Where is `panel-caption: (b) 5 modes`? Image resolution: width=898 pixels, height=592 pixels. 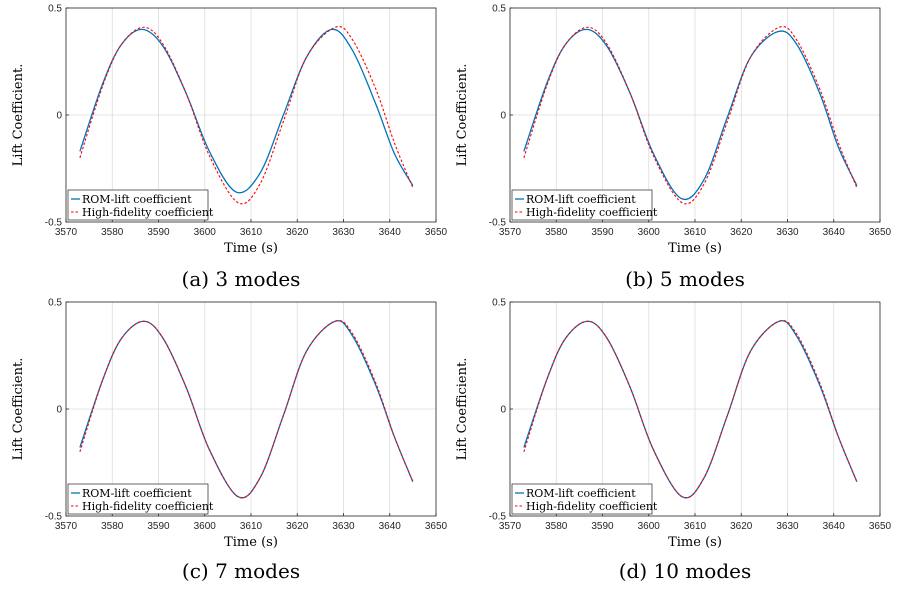
panel-caption: (b) 5 modes is located at coordinates (685, 279).